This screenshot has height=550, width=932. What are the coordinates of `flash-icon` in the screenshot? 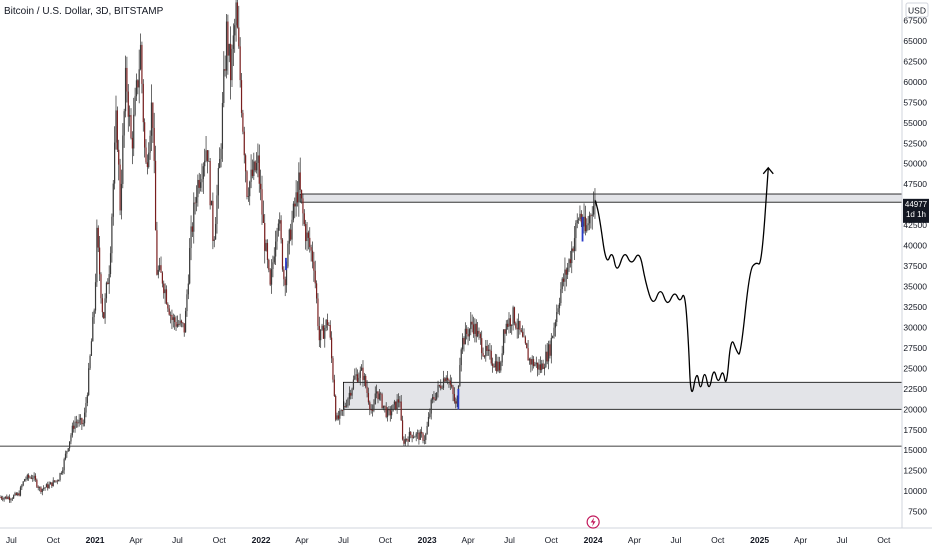 It's located at (593, 522).